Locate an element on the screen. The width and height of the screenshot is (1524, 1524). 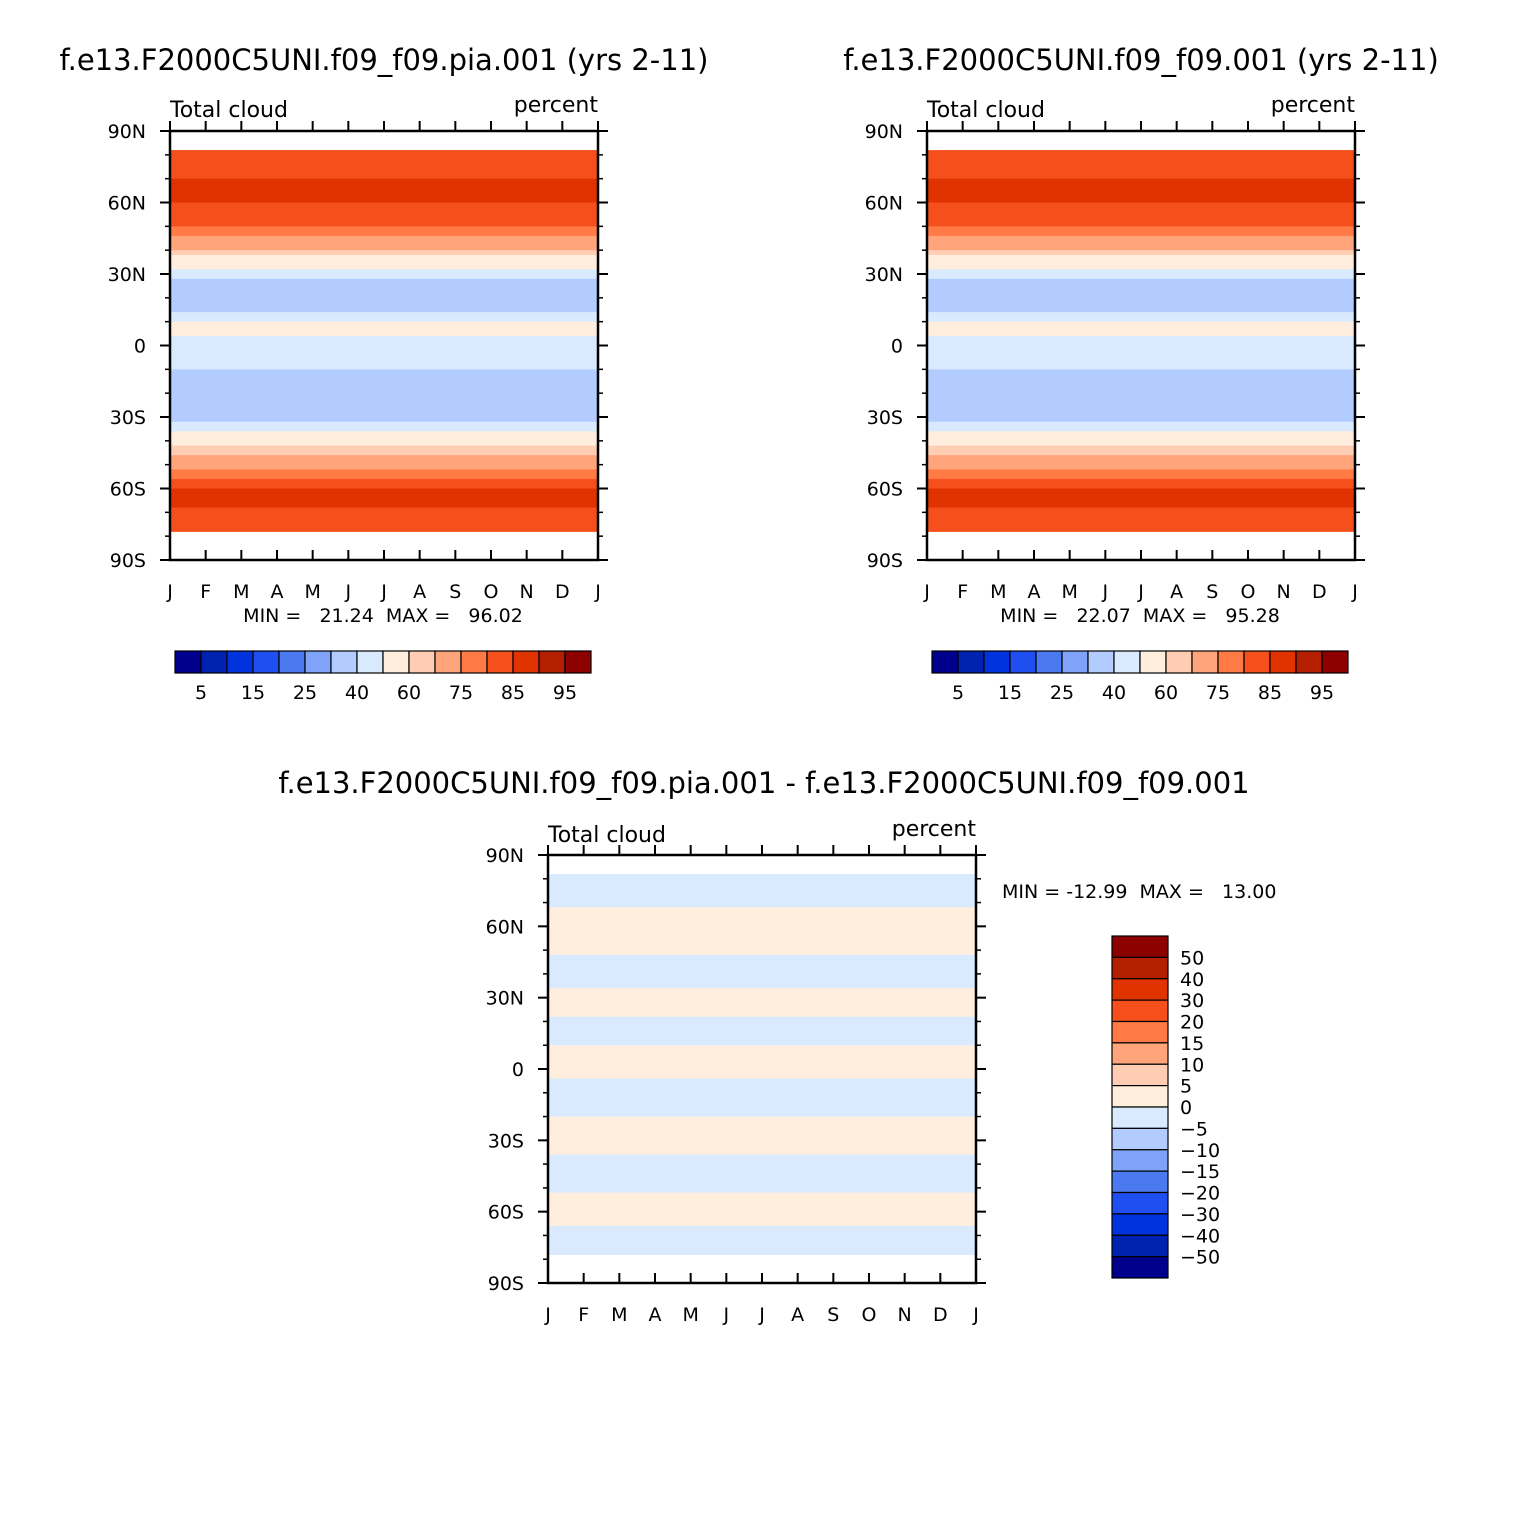
colorbar-label: −50 is located at coordinates (1200, 1258).